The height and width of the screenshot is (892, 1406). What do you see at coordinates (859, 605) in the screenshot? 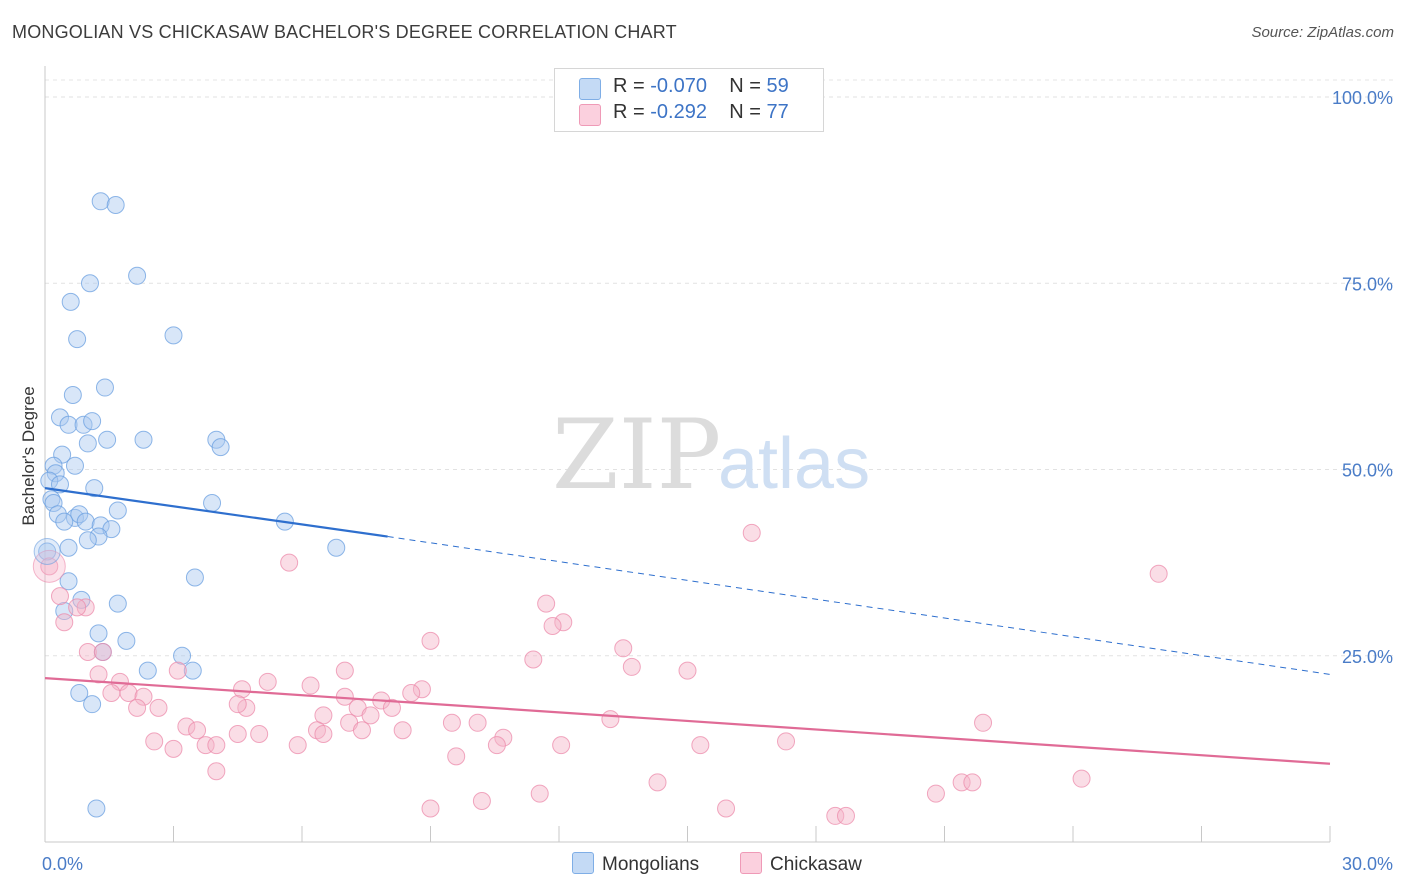
I see `trend-extension-mongolians` at bounding box center [859, 605].